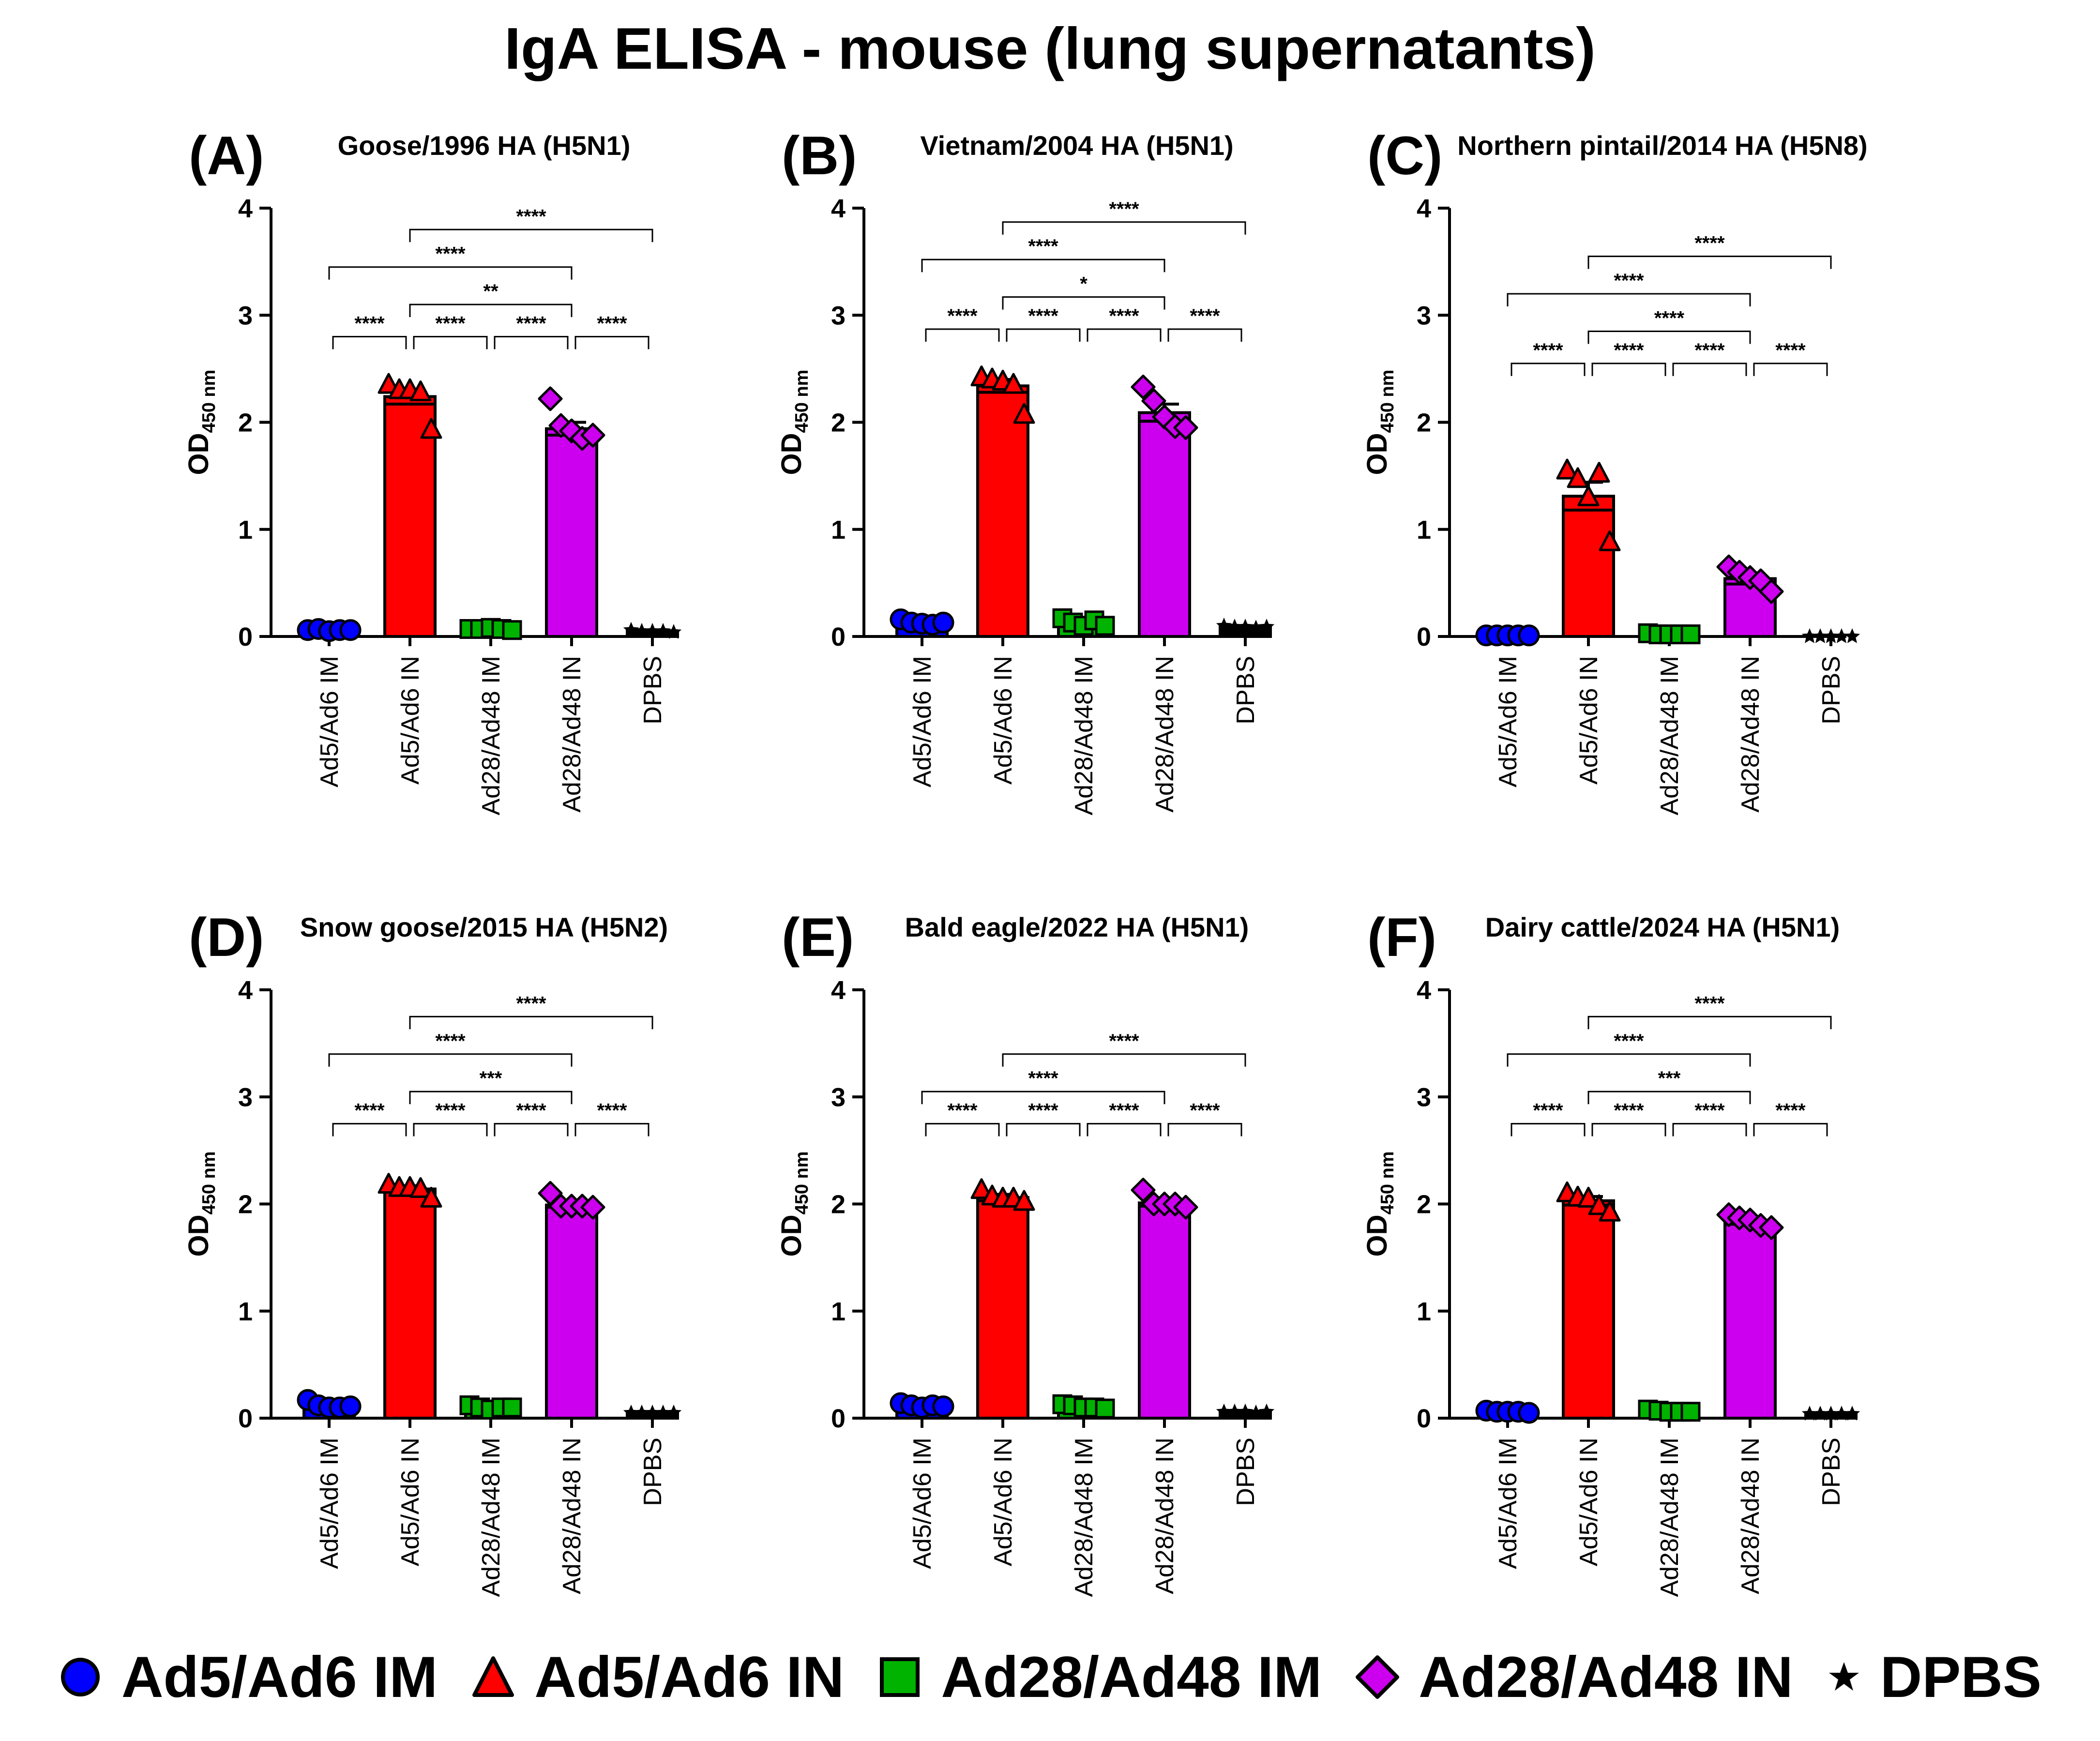 The image size is (2100, 1741). What do you see at coordinates (1401, 937) in the screenshot?
I see `panel-label: (F)` at bounding box center [1401, 937].